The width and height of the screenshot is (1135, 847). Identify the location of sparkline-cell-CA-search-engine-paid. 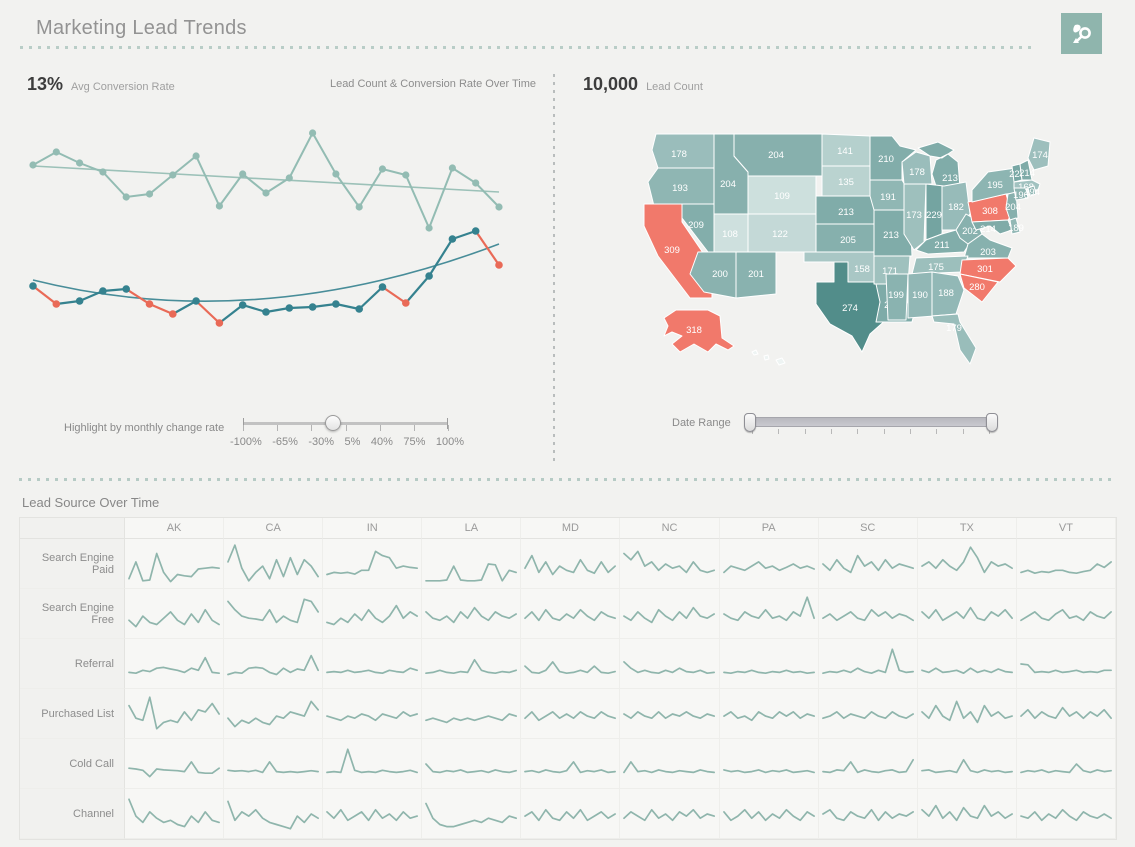
(274, 564).